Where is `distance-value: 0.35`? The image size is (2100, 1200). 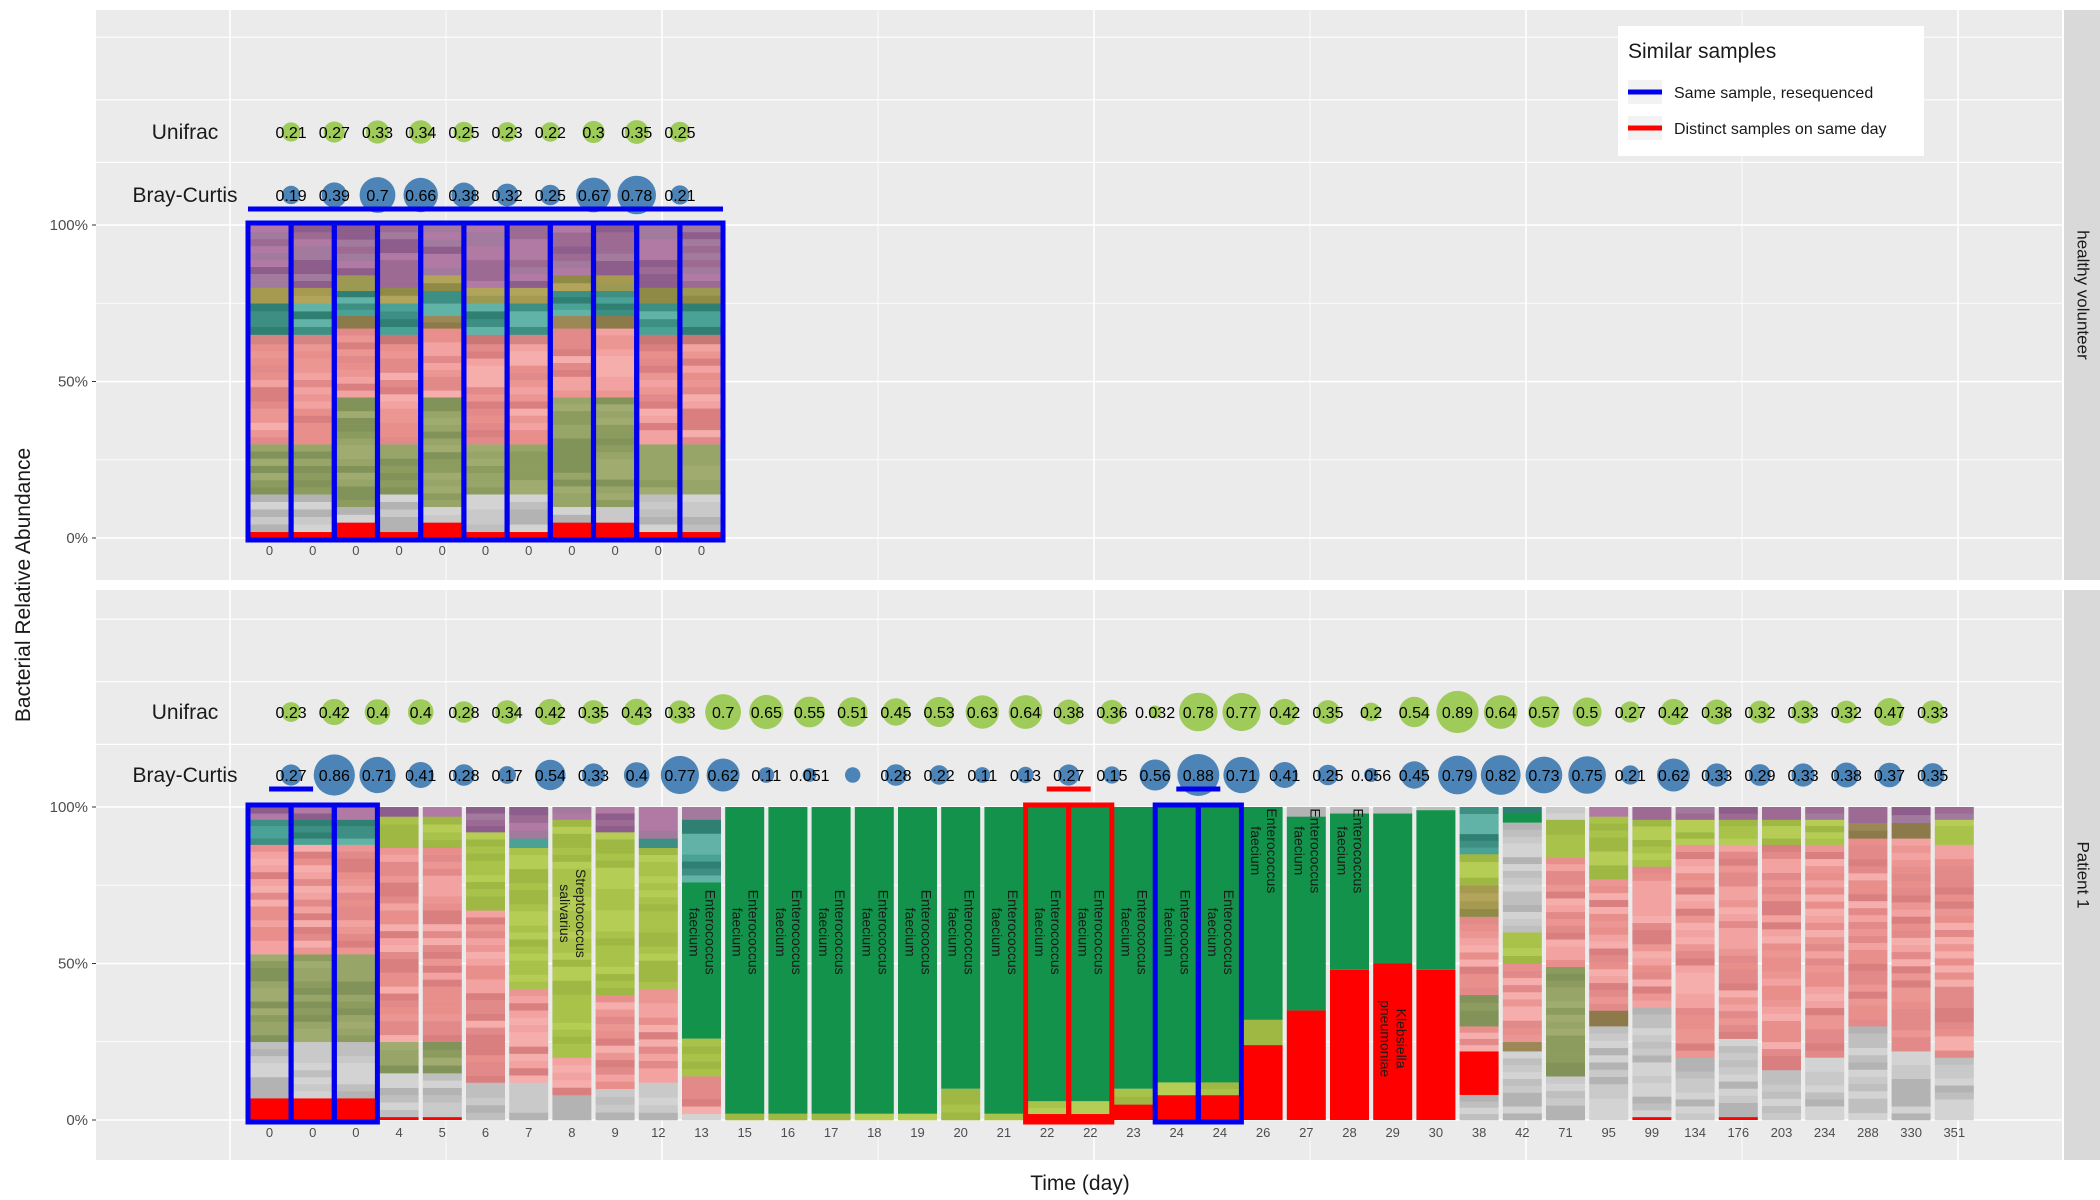
distance-value: 0.35 is located at coordinates (593, 713).